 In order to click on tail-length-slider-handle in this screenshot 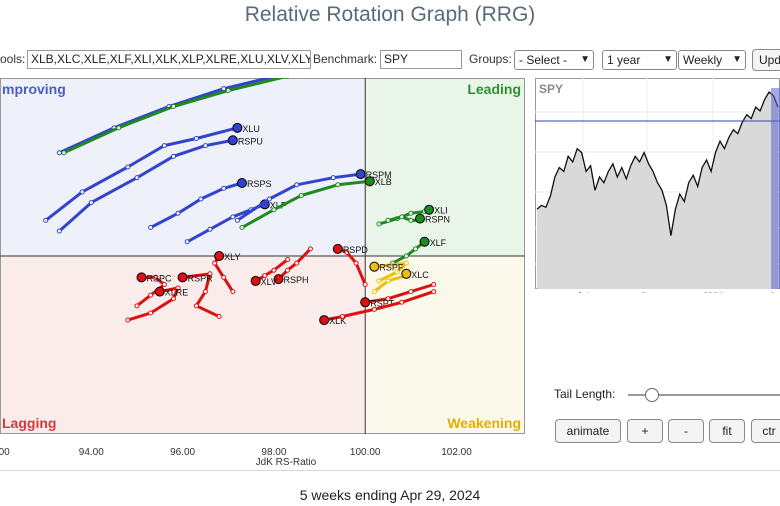, I will do `click(652, 395)`.